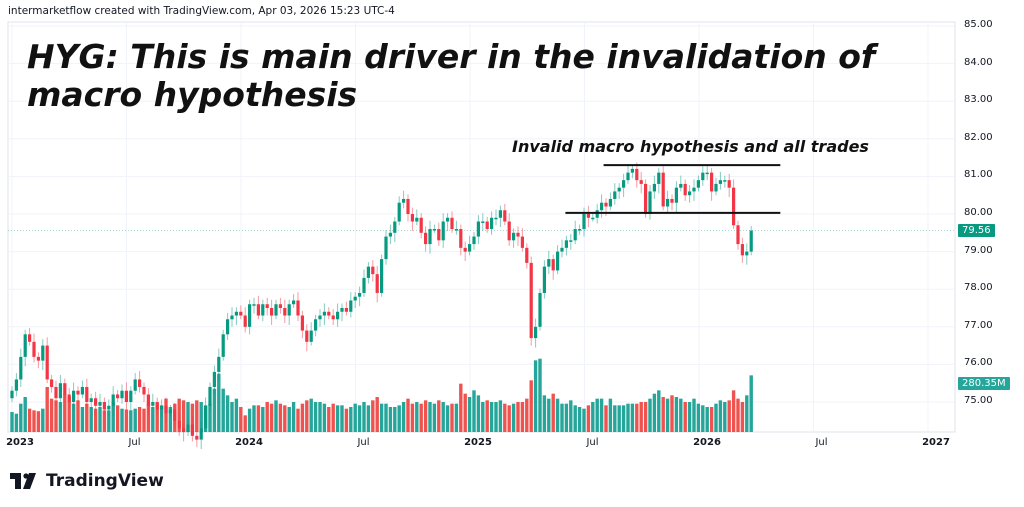  I want to click on x-tick-label: Jul, so click(592, 442).